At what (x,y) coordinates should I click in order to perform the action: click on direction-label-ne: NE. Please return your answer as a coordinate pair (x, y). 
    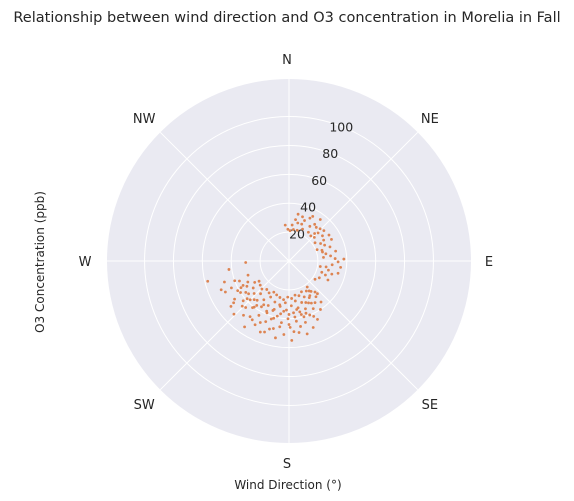
    Looking at the image, I should click on (430, 119).